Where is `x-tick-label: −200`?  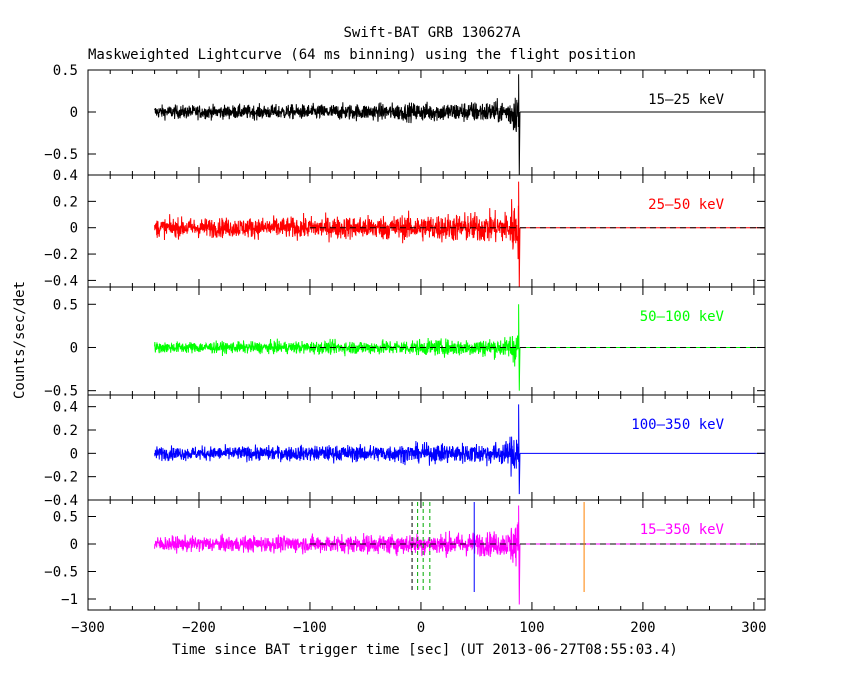 x-tick-label: −200 is located at coordinates (199, 628).